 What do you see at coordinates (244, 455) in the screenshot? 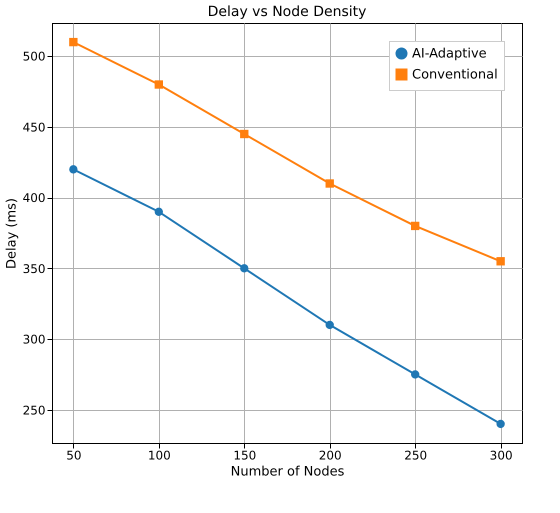
I see `x-tick-label: 150` at bounding box center [244, 455].